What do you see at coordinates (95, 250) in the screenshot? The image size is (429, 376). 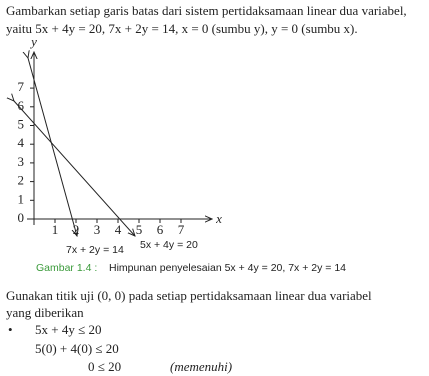 I see `line-label: 7x + 2y = 14` at bounding box center [95, 250].